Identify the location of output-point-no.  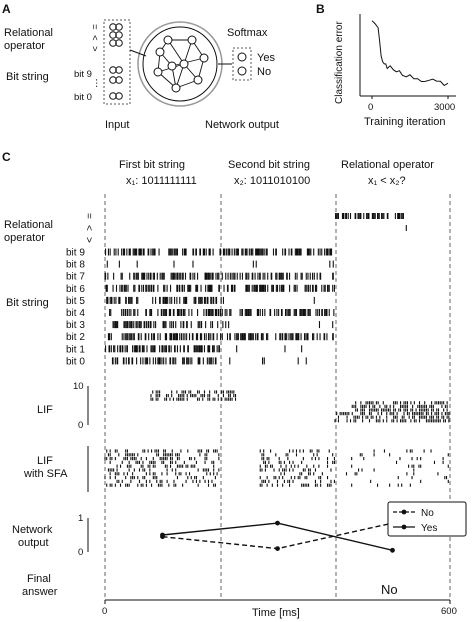
(277, 548).